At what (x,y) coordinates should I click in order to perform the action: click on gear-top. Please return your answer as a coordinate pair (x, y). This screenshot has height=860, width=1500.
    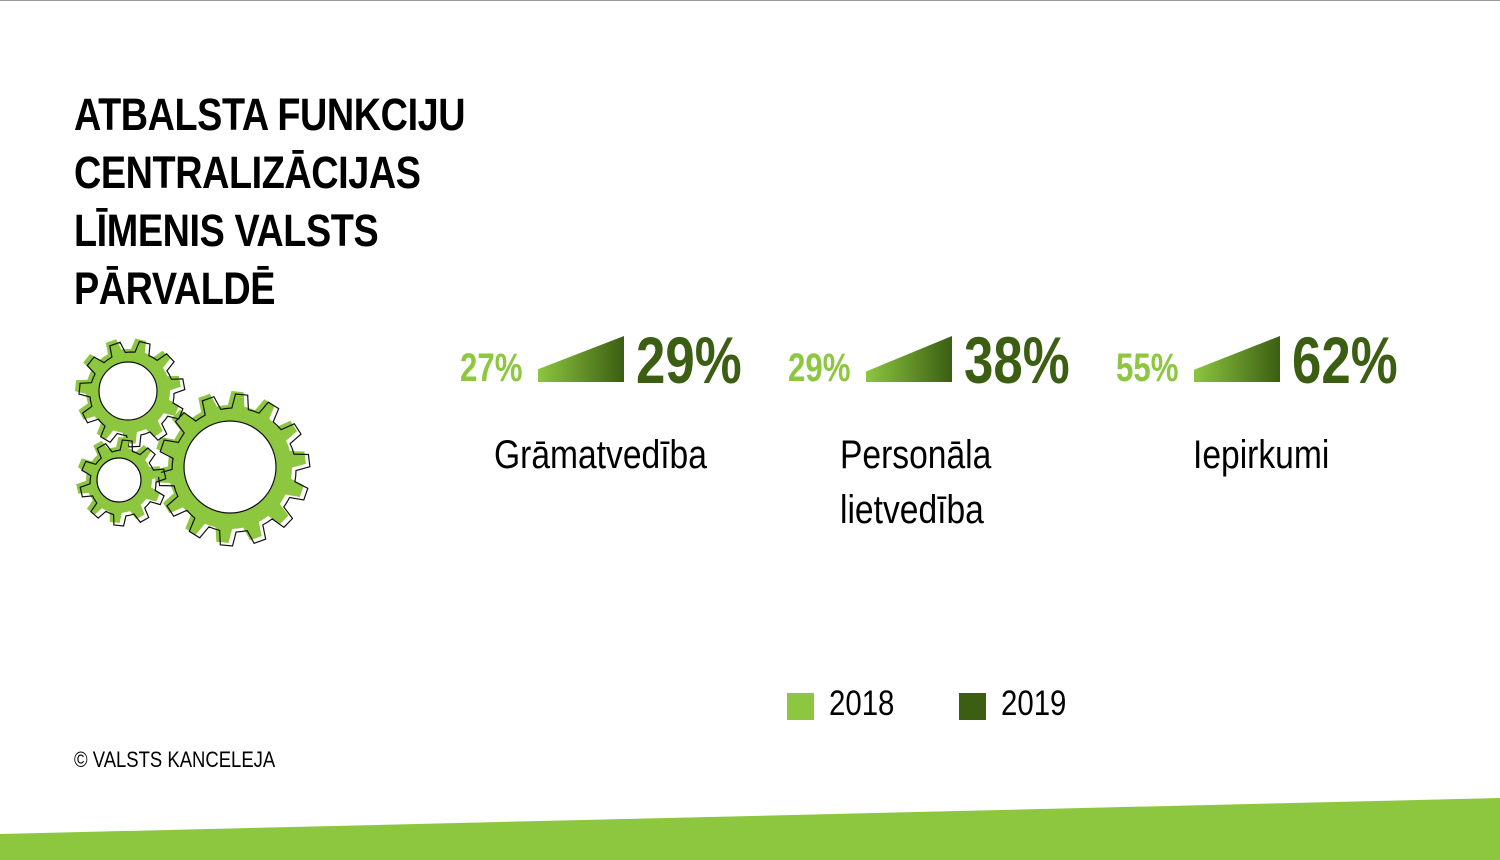
    Looking at the image, I should click on (130, 393).